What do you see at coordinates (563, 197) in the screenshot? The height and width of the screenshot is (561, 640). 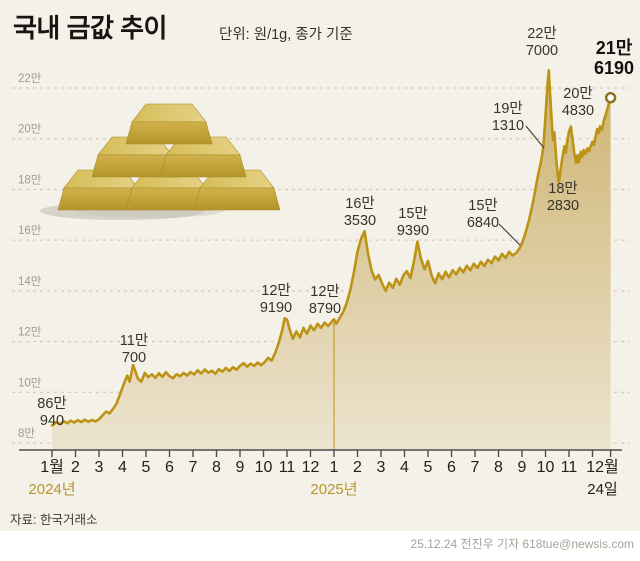 I see `price-annotation: 18만 2830` at bounding box center [563, 197].